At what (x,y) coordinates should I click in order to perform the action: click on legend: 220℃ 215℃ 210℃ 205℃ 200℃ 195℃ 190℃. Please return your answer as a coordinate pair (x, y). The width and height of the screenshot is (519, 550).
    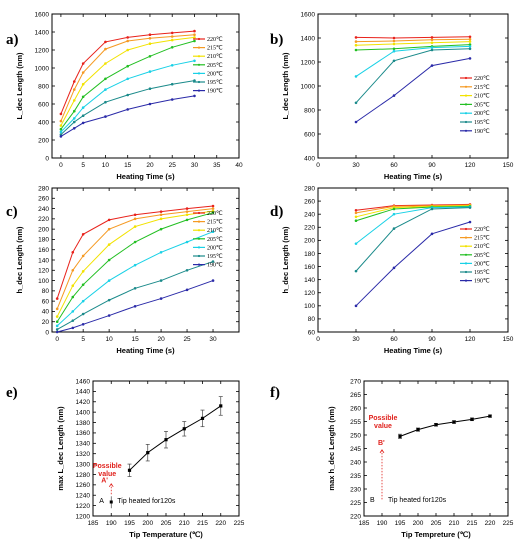
    Looking at the image, I should click on (475, 256).